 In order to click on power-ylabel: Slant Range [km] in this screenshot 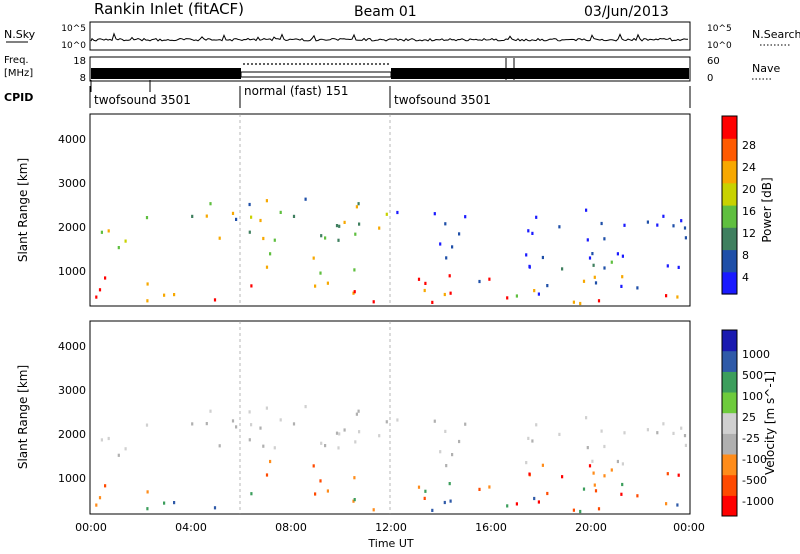, I will do `click(23, 210)`.